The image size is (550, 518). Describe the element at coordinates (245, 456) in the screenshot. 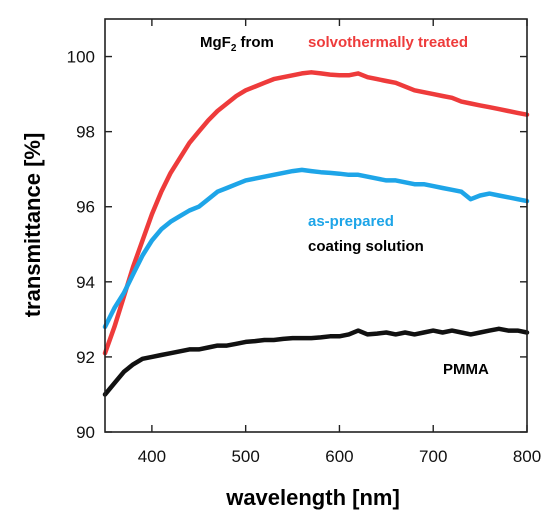

I see `x-tick-label: 500` at that location.